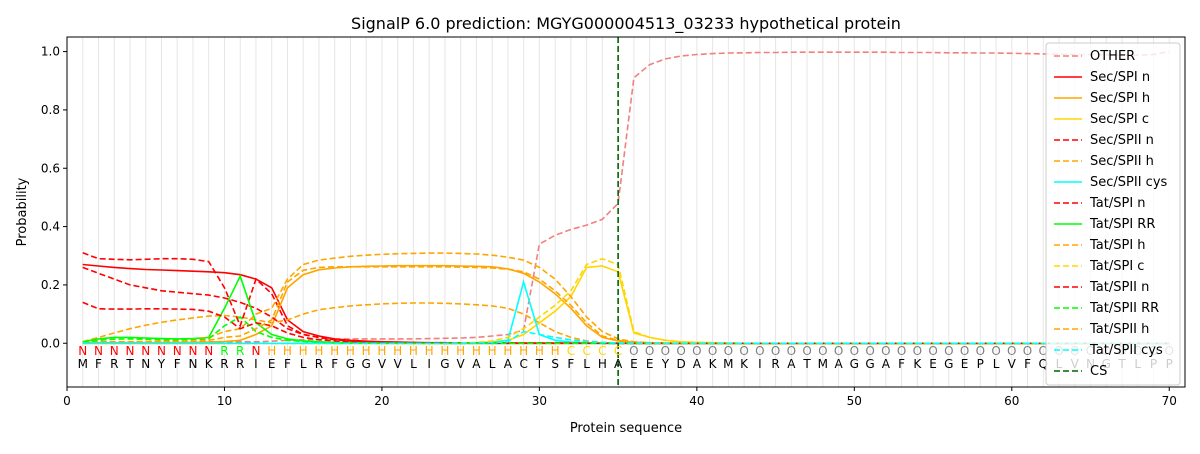 The height and width of the screenshot is (454, 1200). What do you see at coordinates (1011, 401) in the screenshot?
I see `x-tick-label: 60` at bounding box center [1011, 401].